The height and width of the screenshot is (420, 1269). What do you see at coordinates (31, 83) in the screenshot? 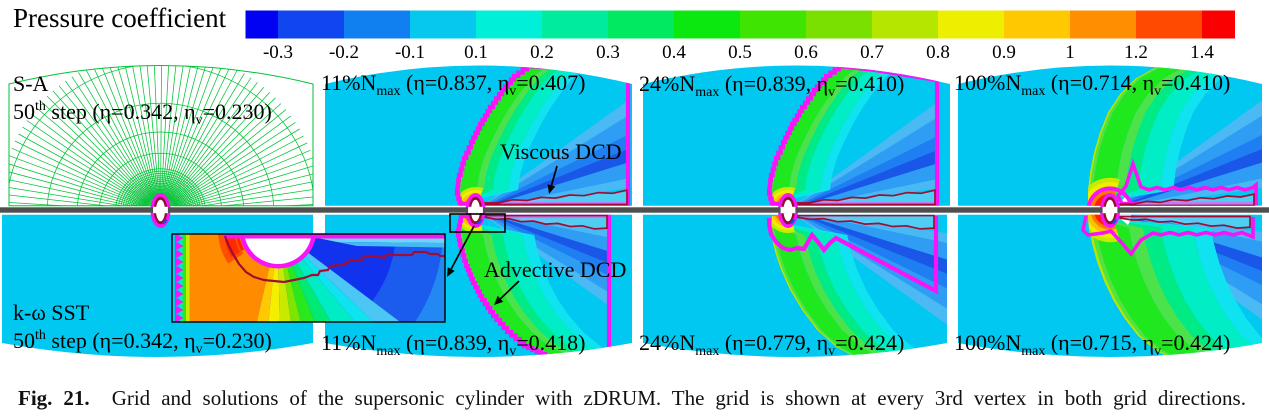
I see `svg-text: S-A` at bounding box center [31, 83].